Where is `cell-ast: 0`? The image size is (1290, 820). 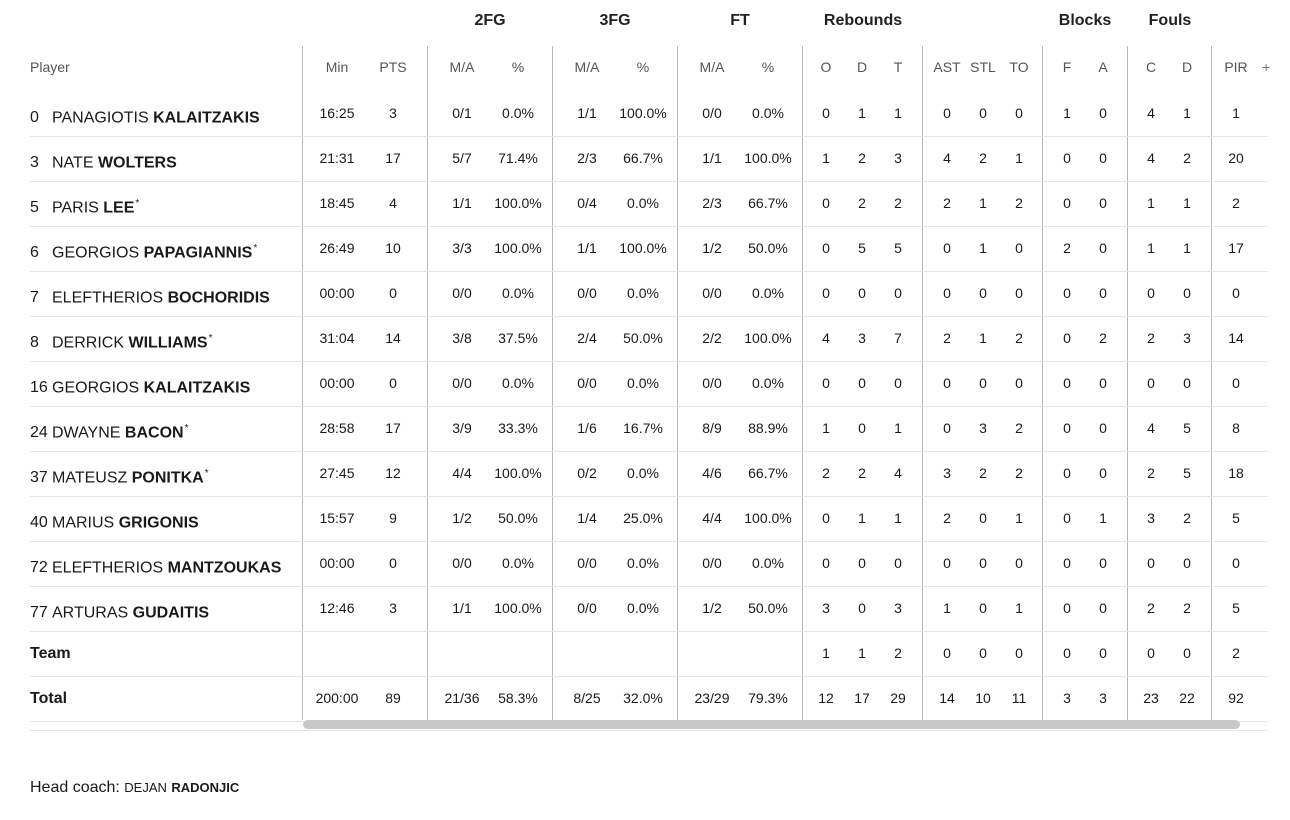
cell-ast: 0 is located at coordinates (947, 653).